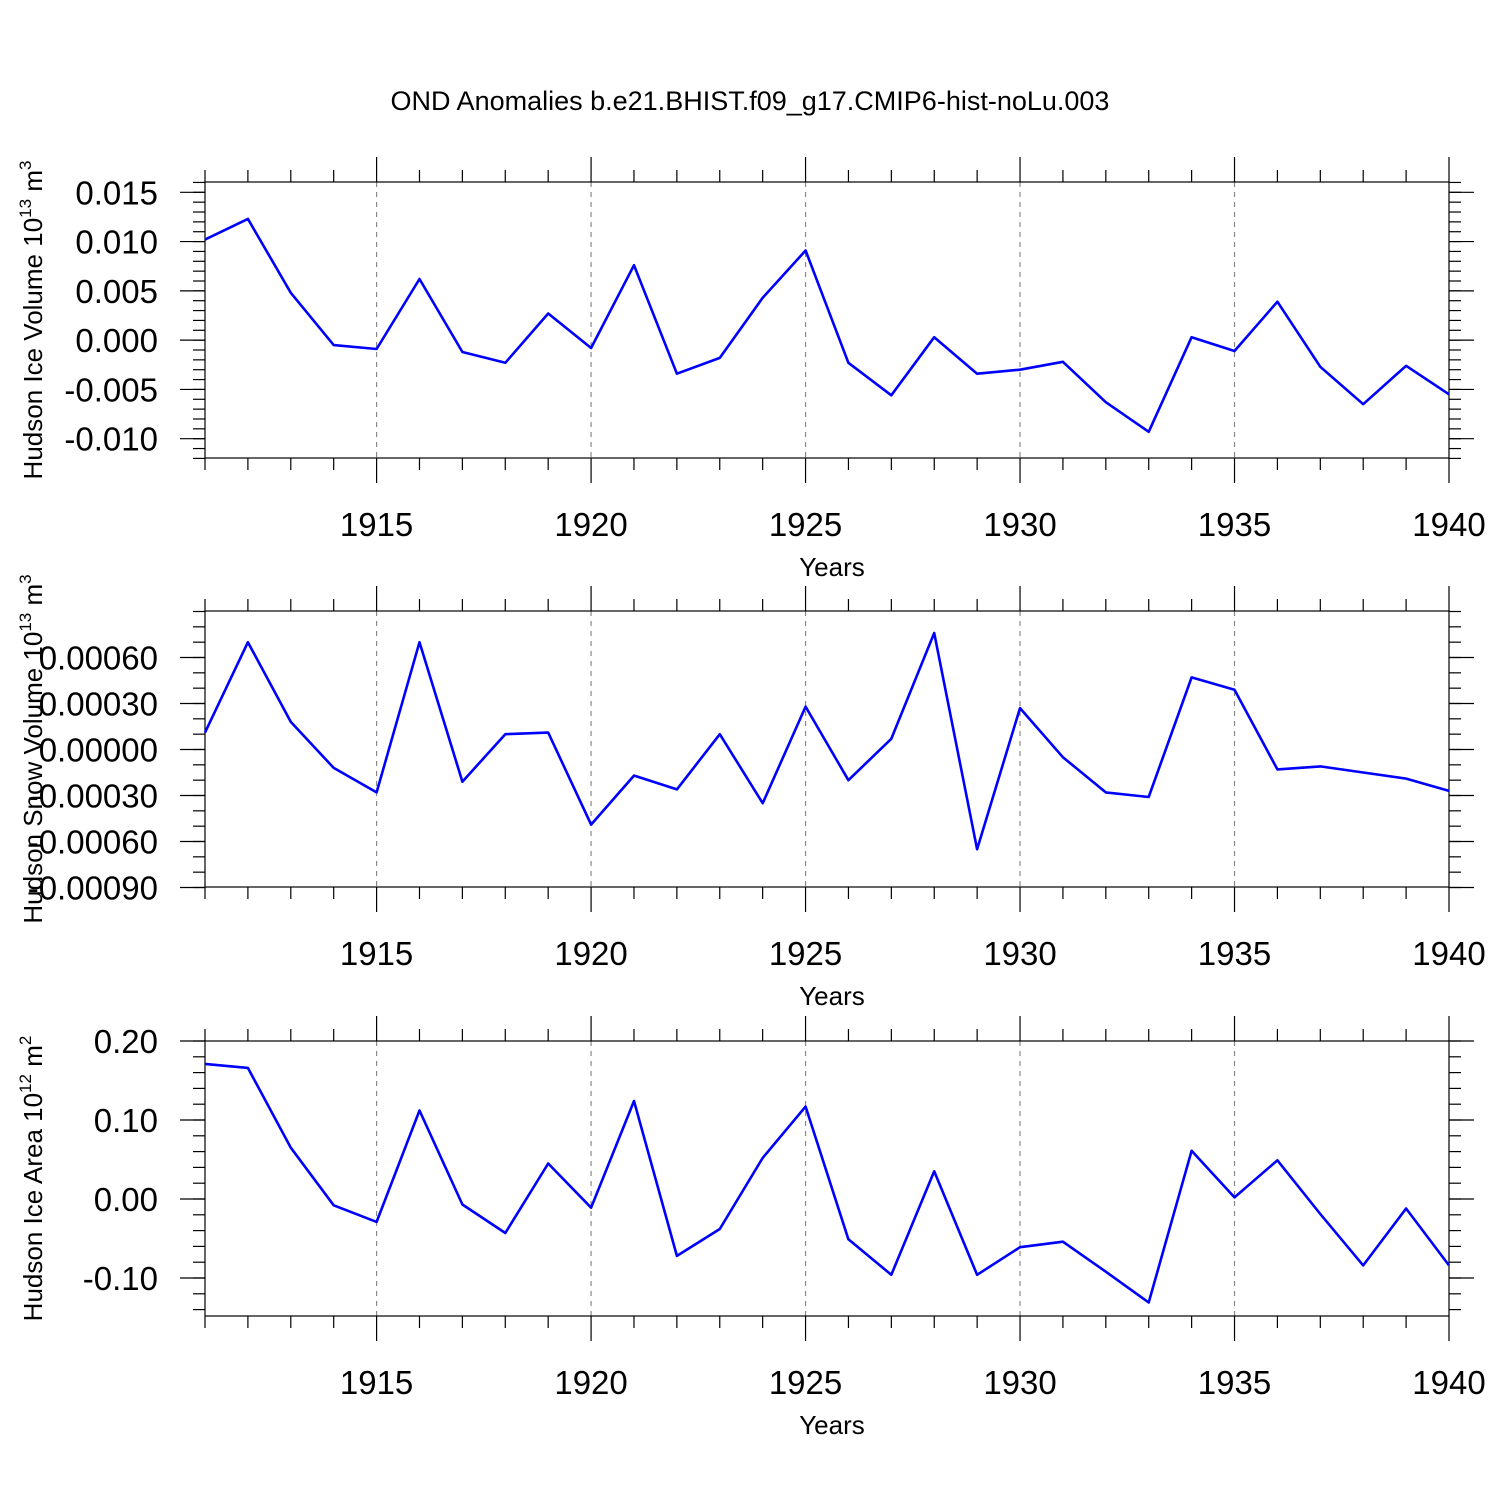 Image resolution: width=1500 pixels, height=1500 pixels. I want to click on y-tick-label: -0.00030, so click(93, 796).